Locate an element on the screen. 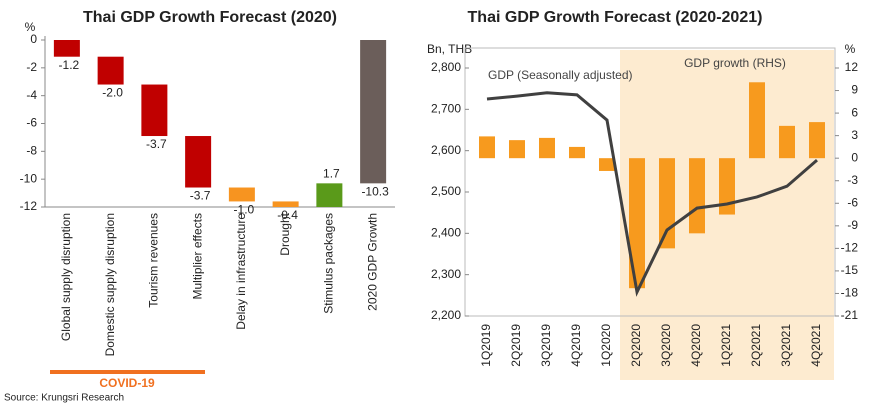  x-tick-label: Delay in infrastructure is located at coordinates (241, 271).